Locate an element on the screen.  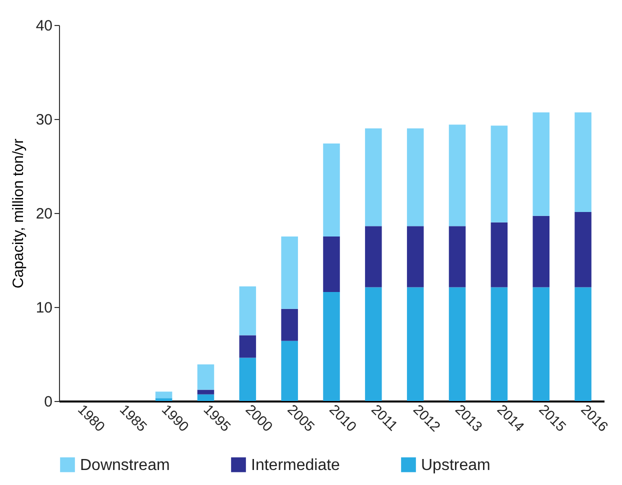
y-tick-label: 20 is located at coordinates (44, 214).